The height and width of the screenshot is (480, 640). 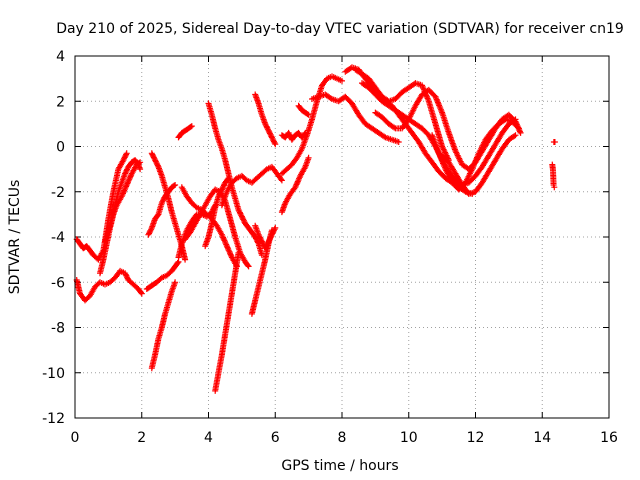 What do you see at coordinates (58, 329) in the screenshot?
I see `y-tick-label: -8` at bounding box center [58, 329].